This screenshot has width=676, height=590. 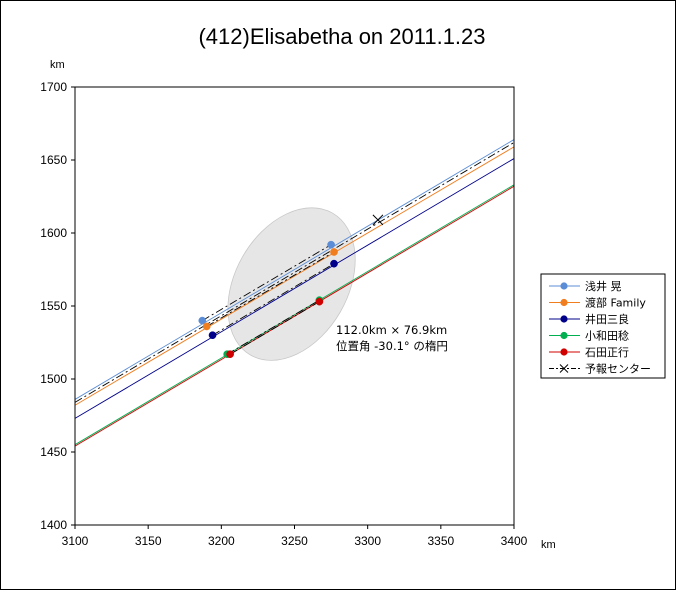 I want to click on x-tick-label: 3400, so click(x=514, y=541).